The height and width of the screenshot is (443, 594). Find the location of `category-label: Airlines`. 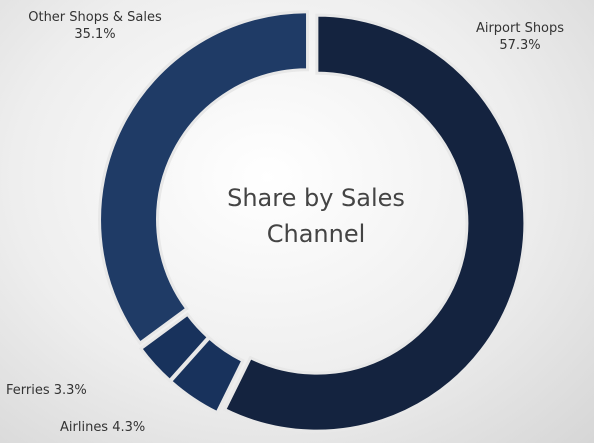

category-label: Airlines is located at coordinates (84, 427).